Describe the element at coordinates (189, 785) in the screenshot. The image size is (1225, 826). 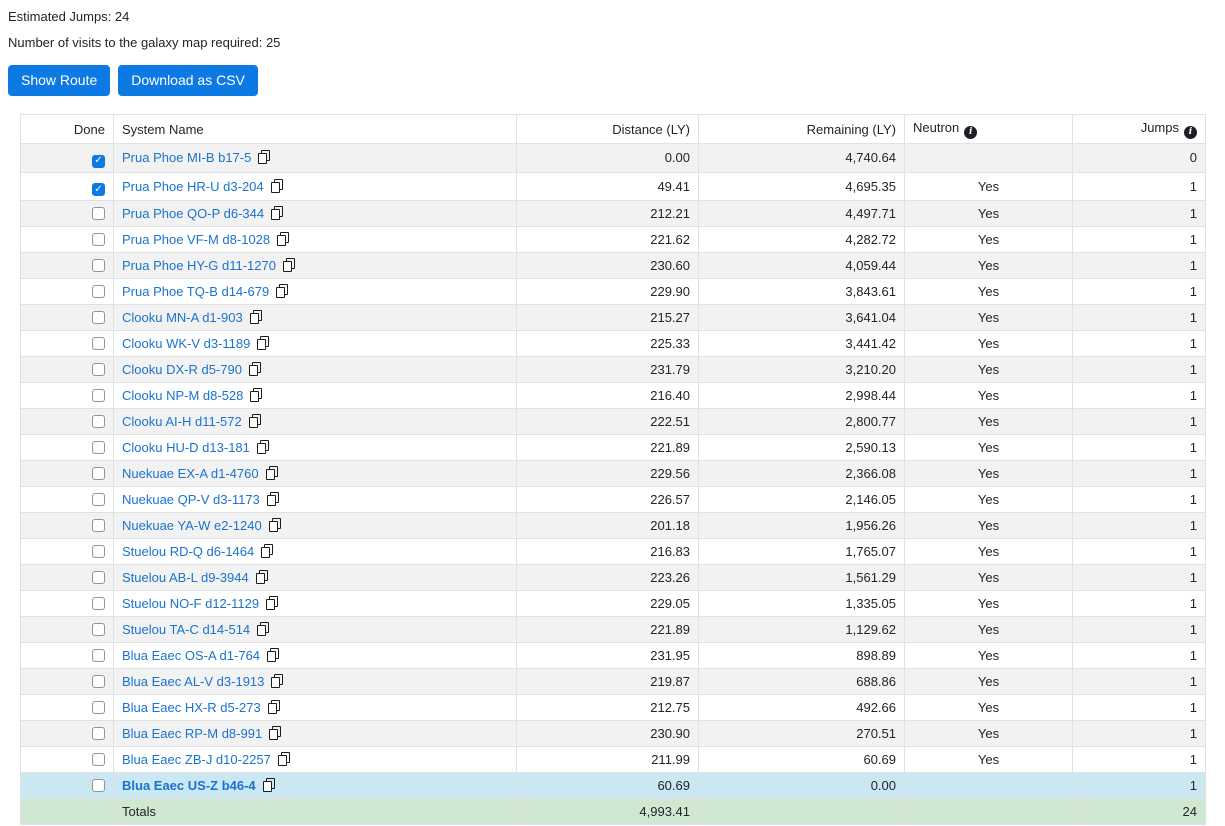
I see `system-name-link: Blua Eaec US-Z b46-4` at that location.